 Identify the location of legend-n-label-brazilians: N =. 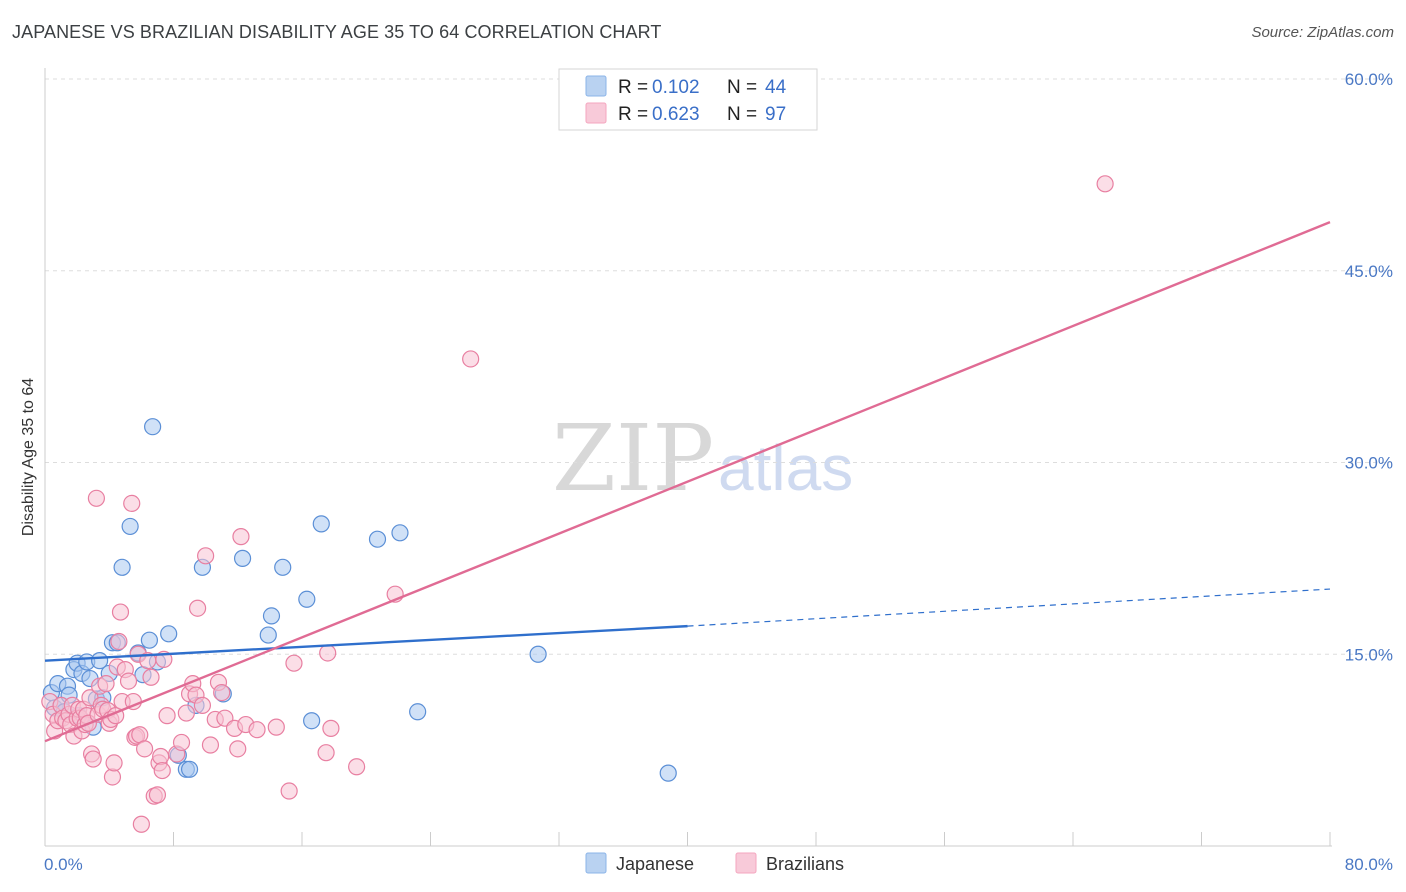
(742, 114).